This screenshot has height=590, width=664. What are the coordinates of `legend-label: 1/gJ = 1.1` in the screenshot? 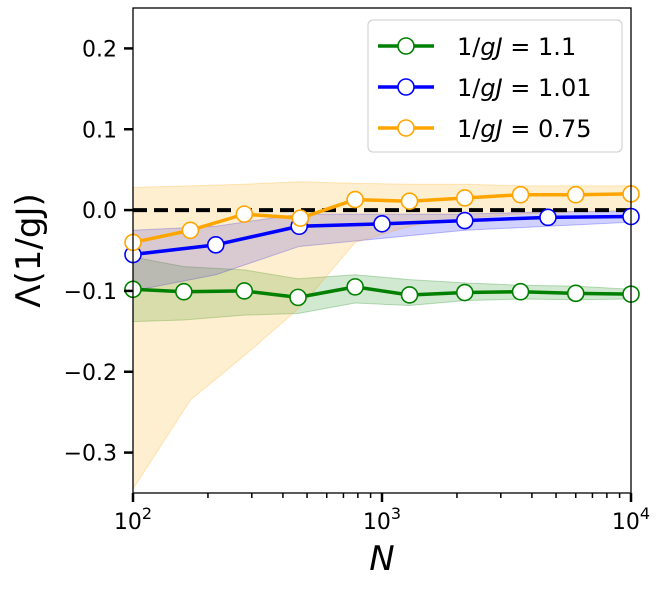 It's located at (516, 47).